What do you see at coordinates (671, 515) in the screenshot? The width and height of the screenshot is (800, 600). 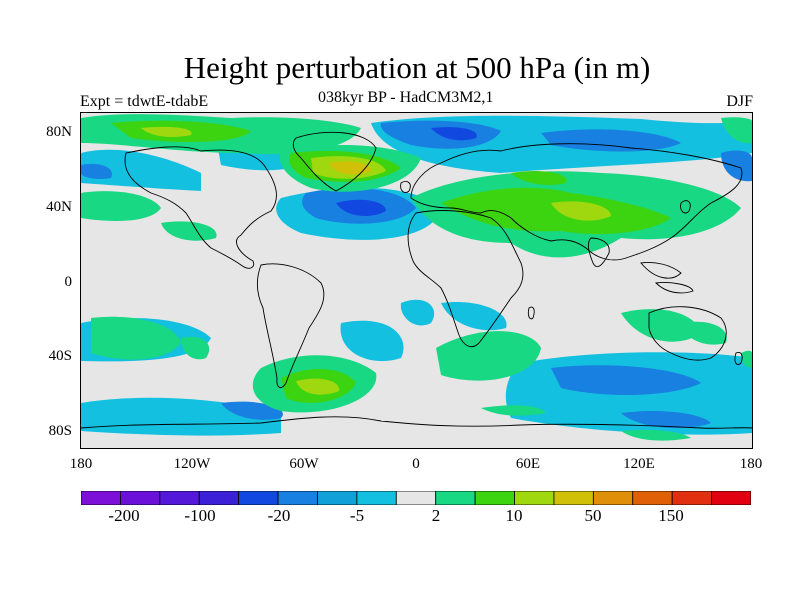 I see `colorbar-label: 150` at bounding box center [671, 515].